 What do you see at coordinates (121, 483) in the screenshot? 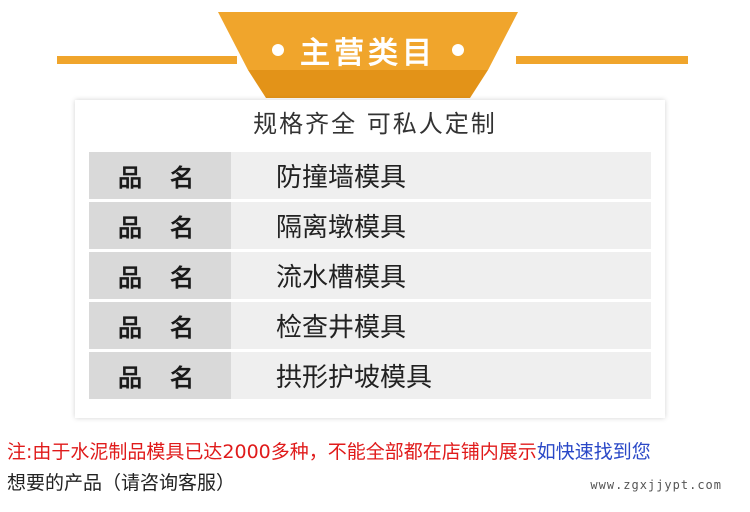
I see `footnote-black: 想要的产品（请咨询客服）` at bounding box center [121, 483].